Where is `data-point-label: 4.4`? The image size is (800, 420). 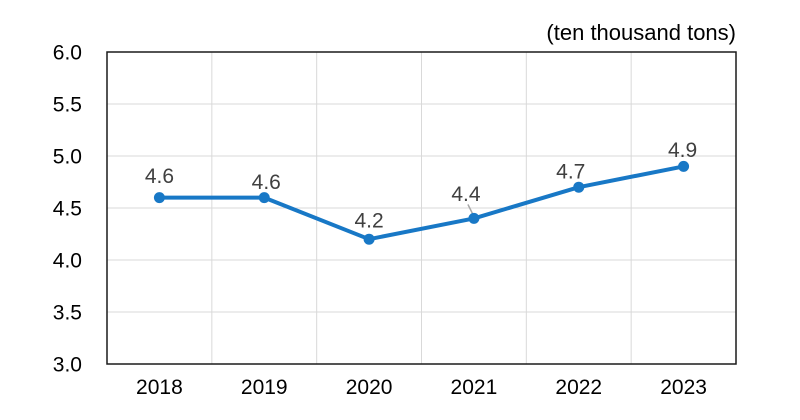 data-point-label: 4.4 is located at coordinates (466, 194).